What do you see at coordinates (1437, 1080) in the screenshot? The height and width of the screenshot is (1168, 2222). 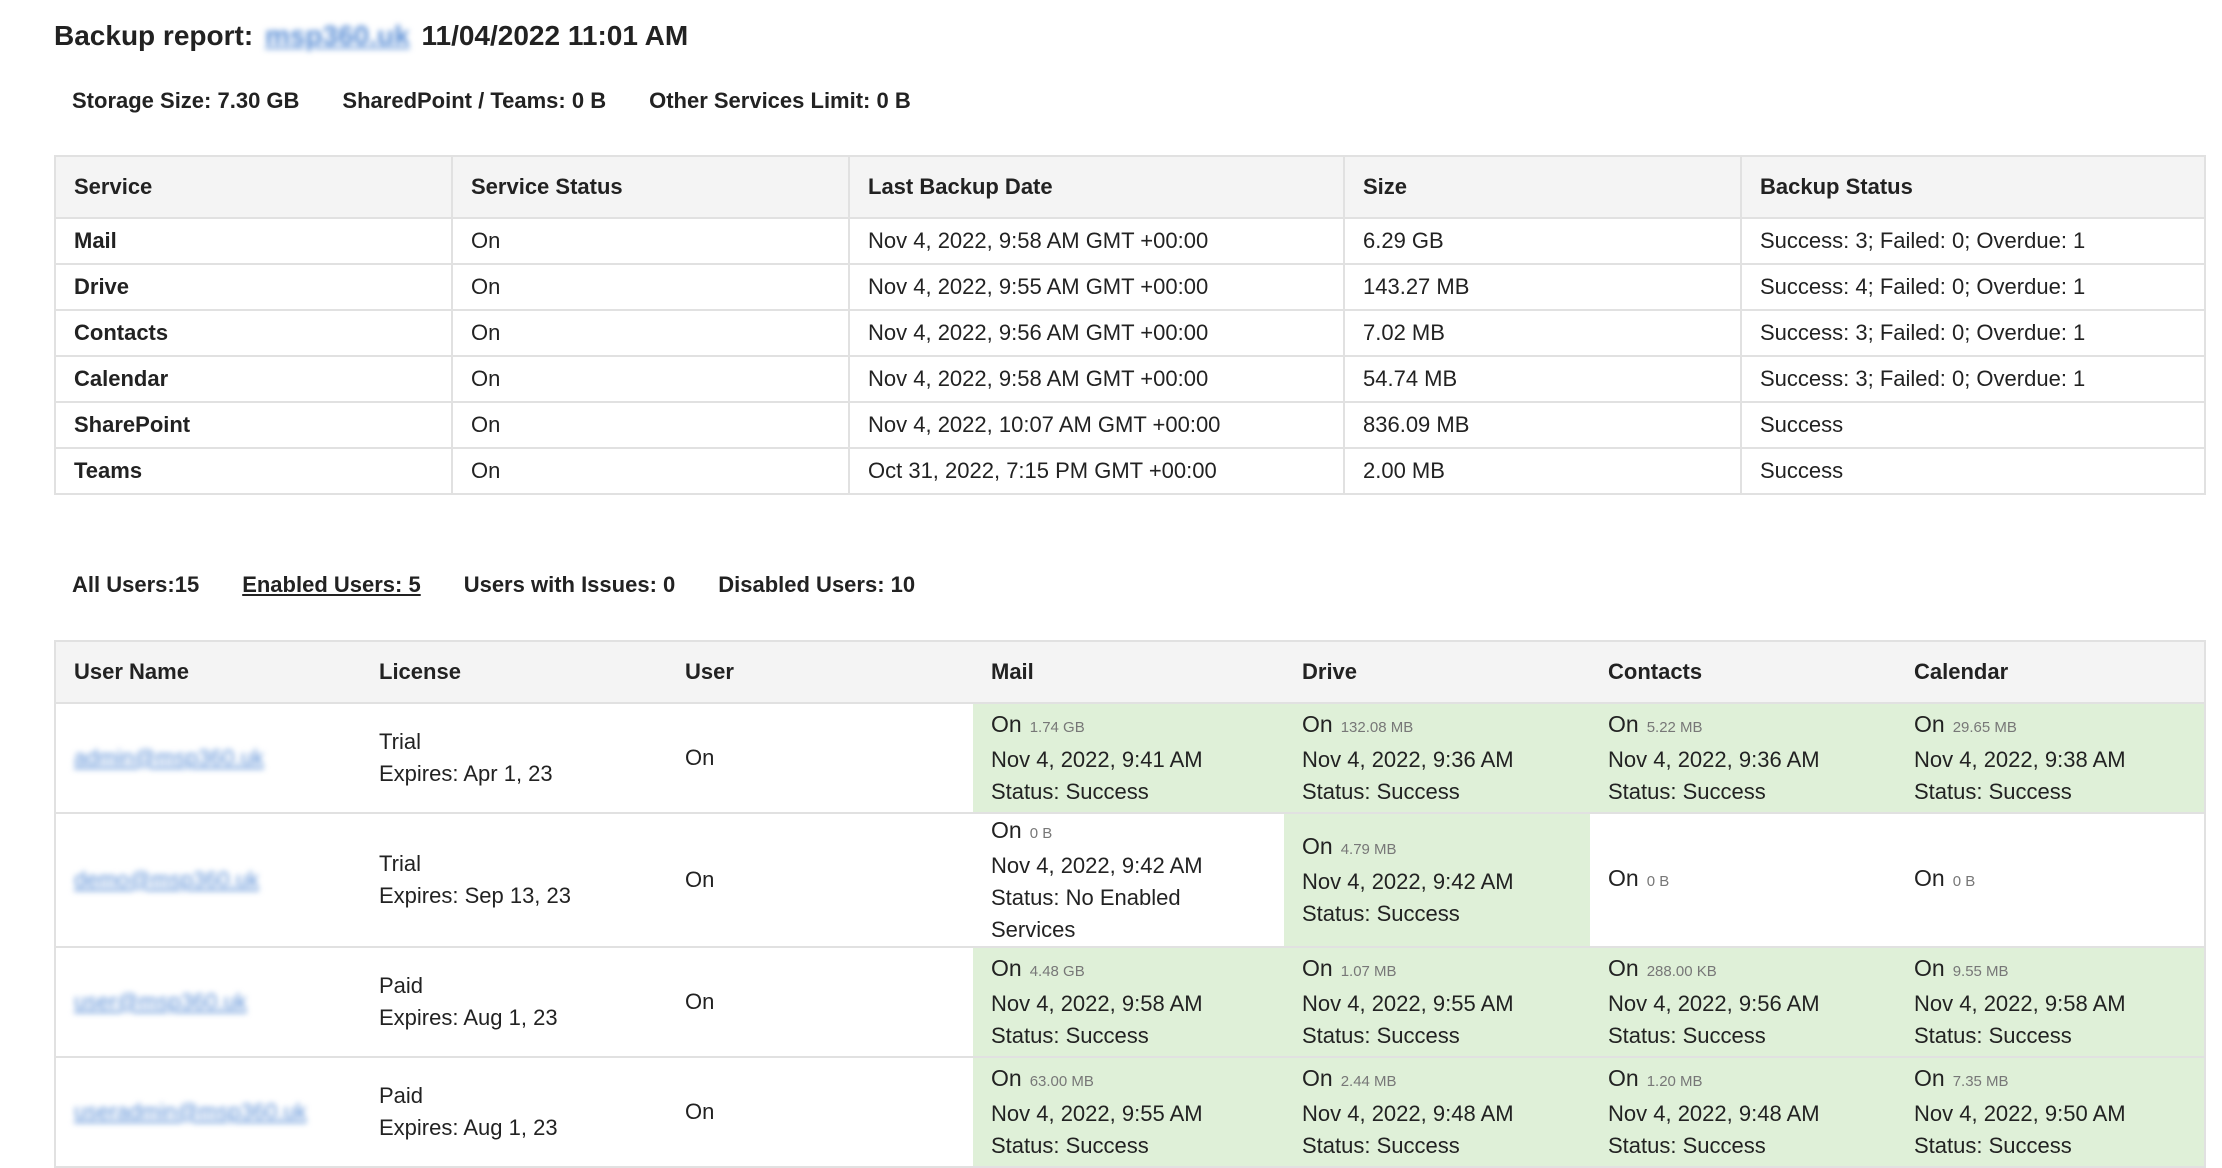 I see `drive-on-line: On 2.44 MB` at bounding box center [1437, 1080].